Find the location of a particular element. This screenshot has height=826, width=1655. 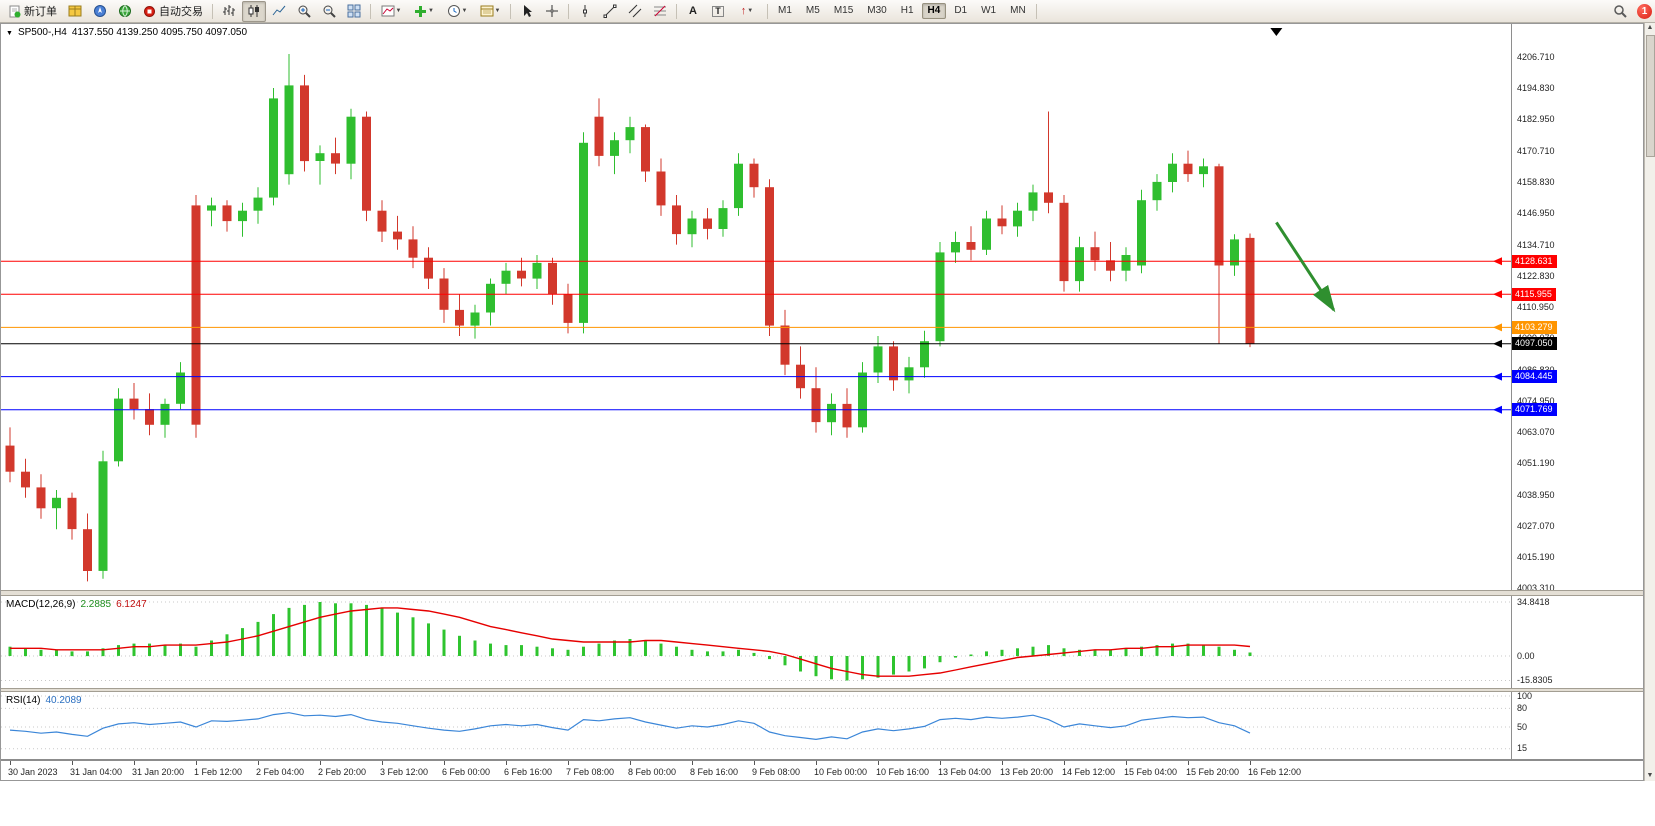

time-axis-label: 14 Feb 12:00 is located at coordinates (1089, 772).